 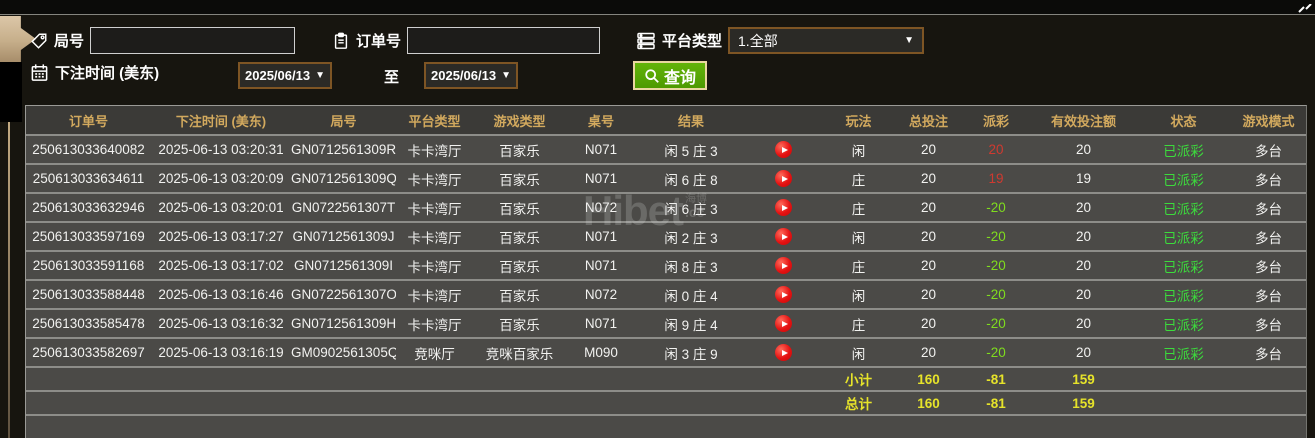 I want to click on cell-order-id: 250613033582697, so click(x=88, y=352).